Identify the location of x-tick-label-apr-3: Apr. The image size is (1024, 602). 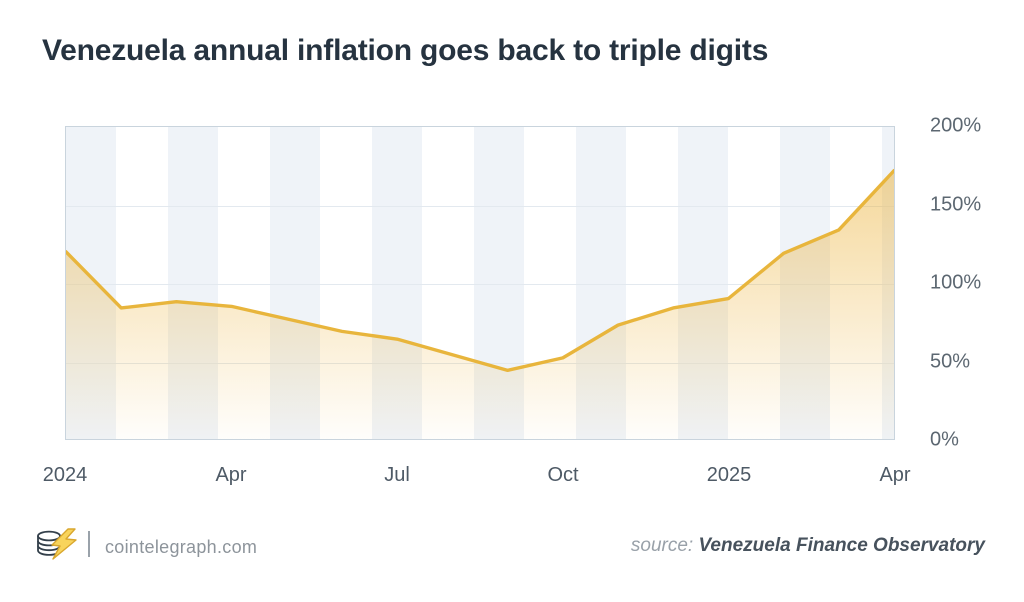
(231, 475).